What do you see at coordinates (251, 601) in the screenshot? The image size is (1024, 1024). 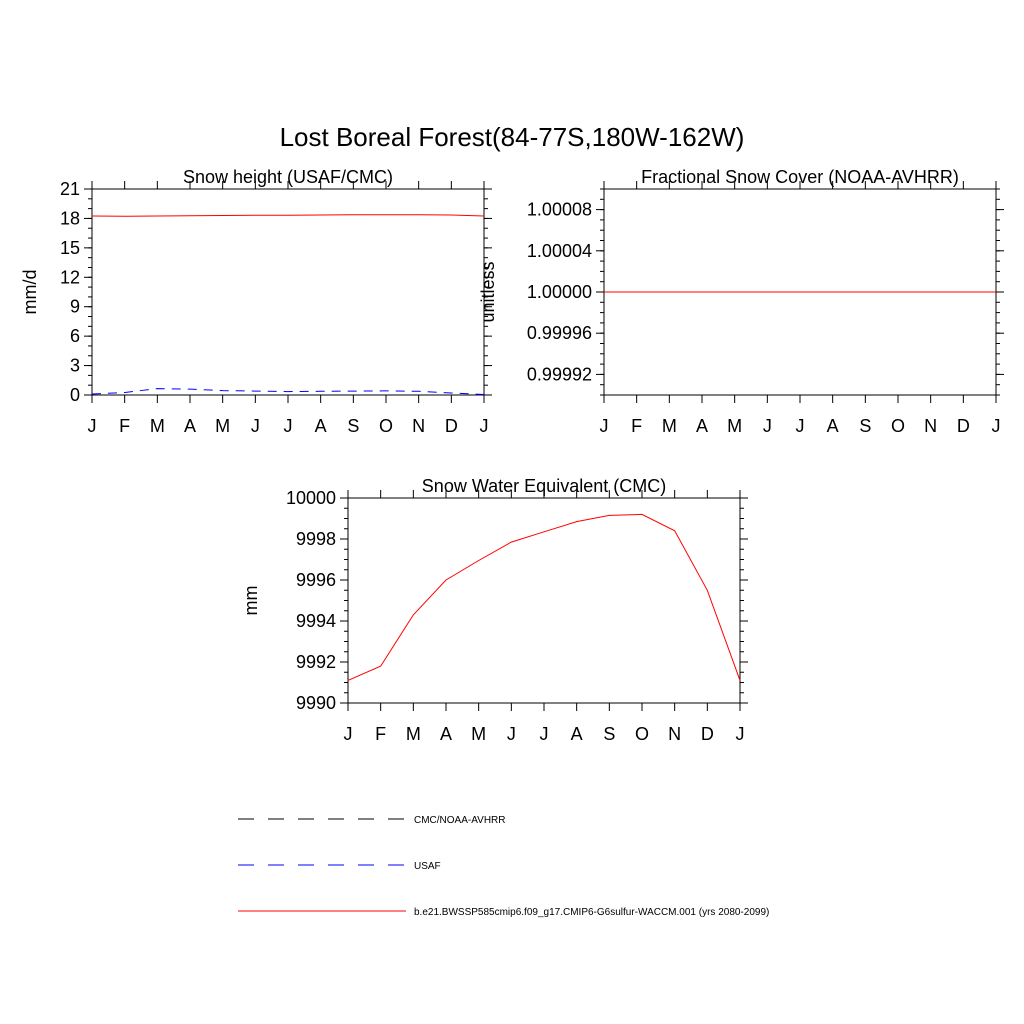 I see `y-axis-label: mm` at bounding box center [251, 601].